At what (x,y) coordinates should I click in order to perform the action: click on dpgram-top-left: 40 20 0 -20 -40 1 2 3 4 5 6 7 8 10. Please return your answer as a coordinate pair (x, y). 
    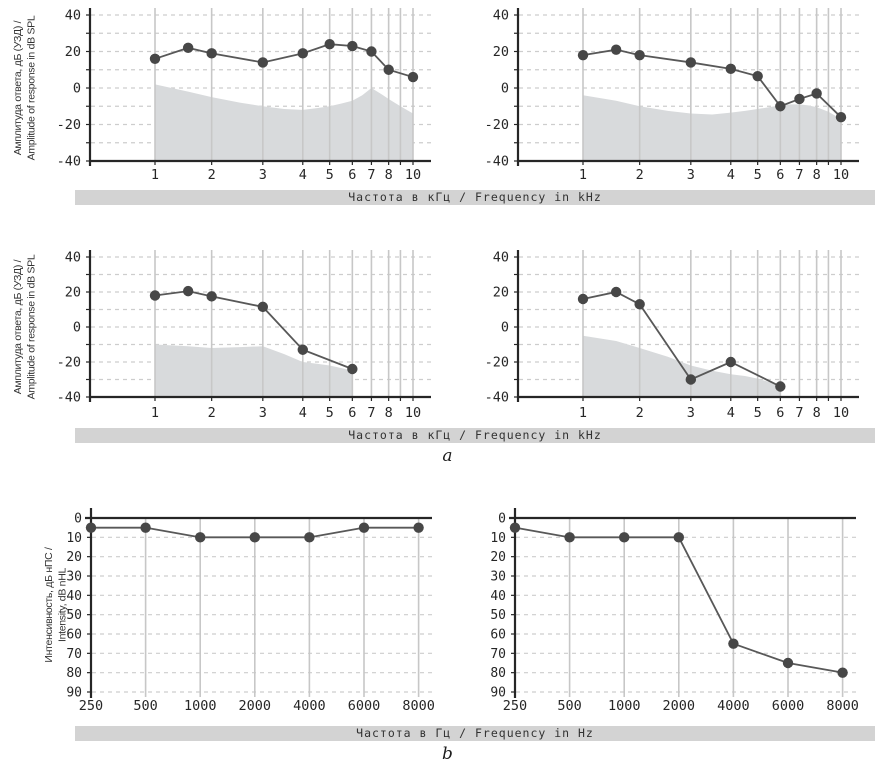
    Looking at the image, I should click on (244, 95).